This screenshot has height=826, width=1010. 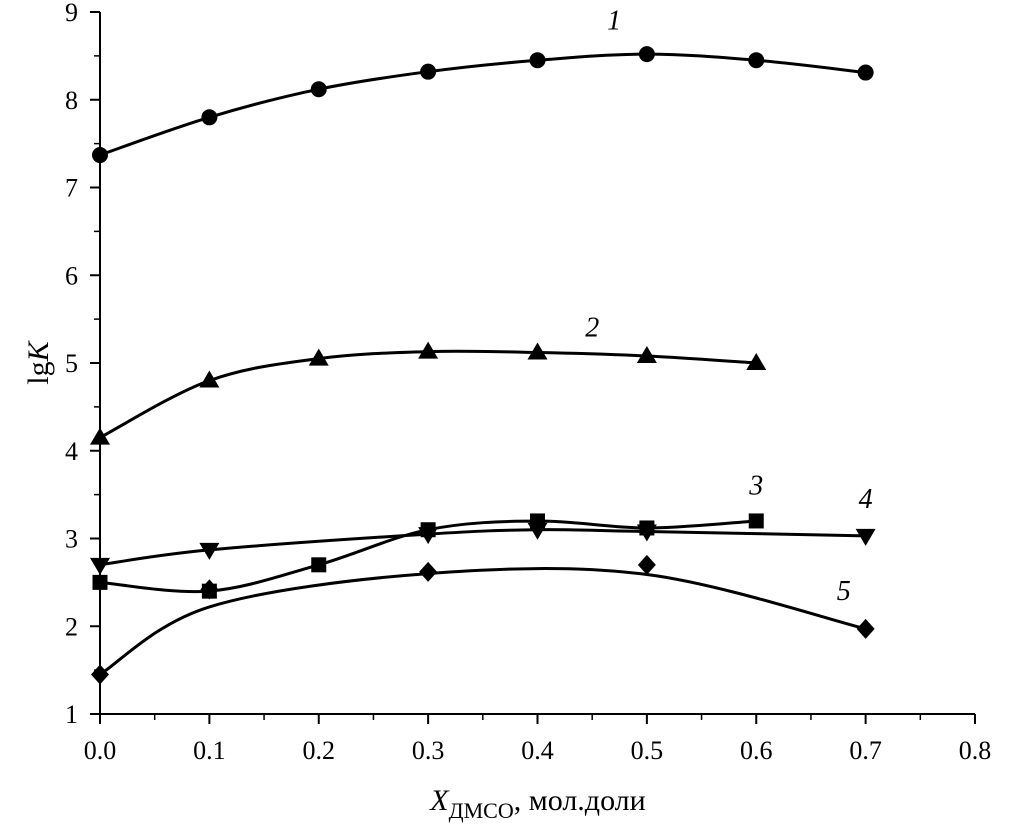 I want to click on x-tick-label: 0.8, so click(x=975, y=750).